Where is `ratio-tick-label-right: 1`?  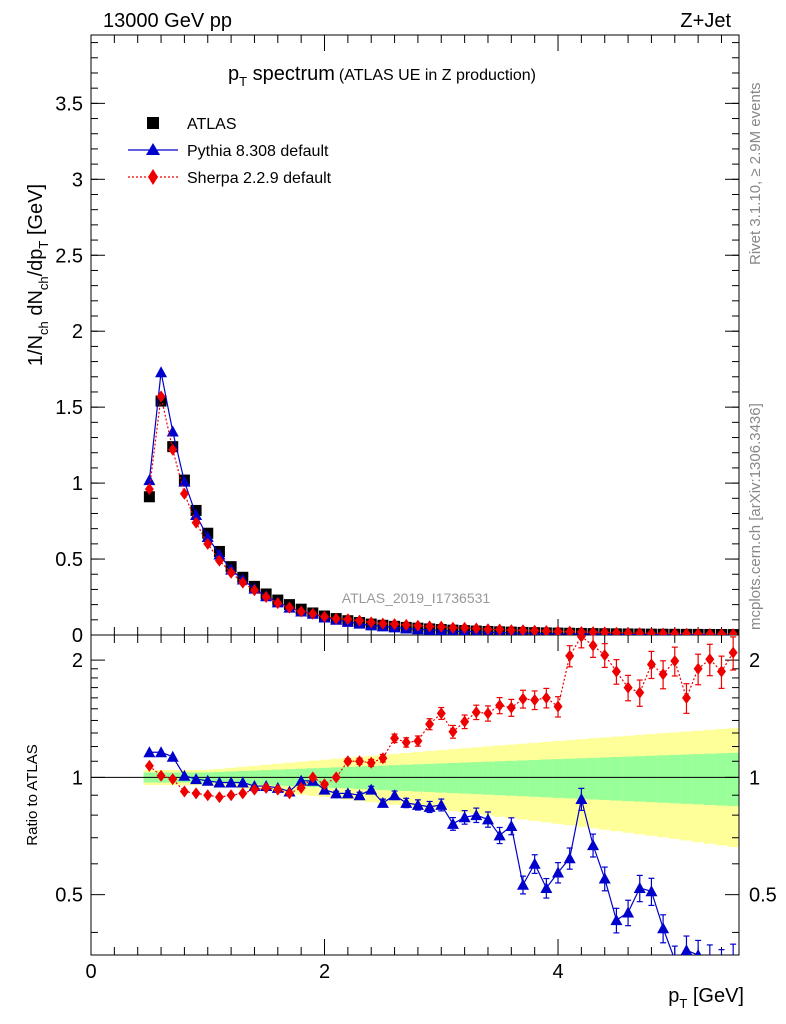 ratio-tick-label-right: 1 is located at coordinates (754, 778).